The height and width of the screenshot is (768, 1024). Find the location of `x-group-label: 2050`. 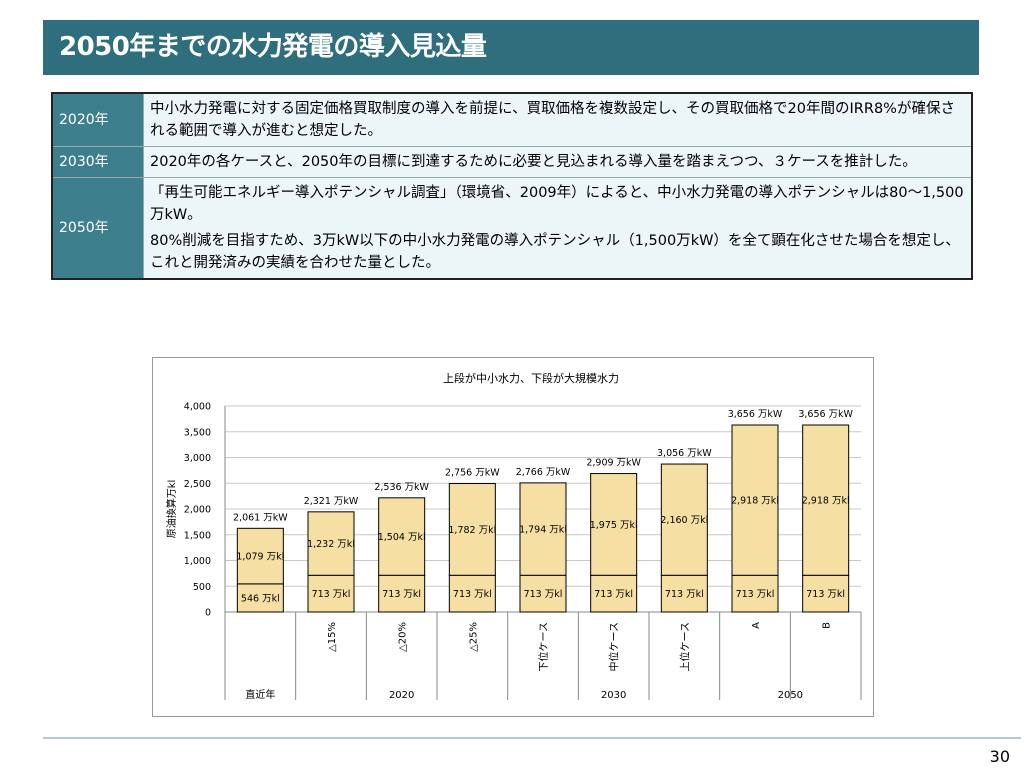

x-group-label: 2050 is located at coordinates (790, 695).